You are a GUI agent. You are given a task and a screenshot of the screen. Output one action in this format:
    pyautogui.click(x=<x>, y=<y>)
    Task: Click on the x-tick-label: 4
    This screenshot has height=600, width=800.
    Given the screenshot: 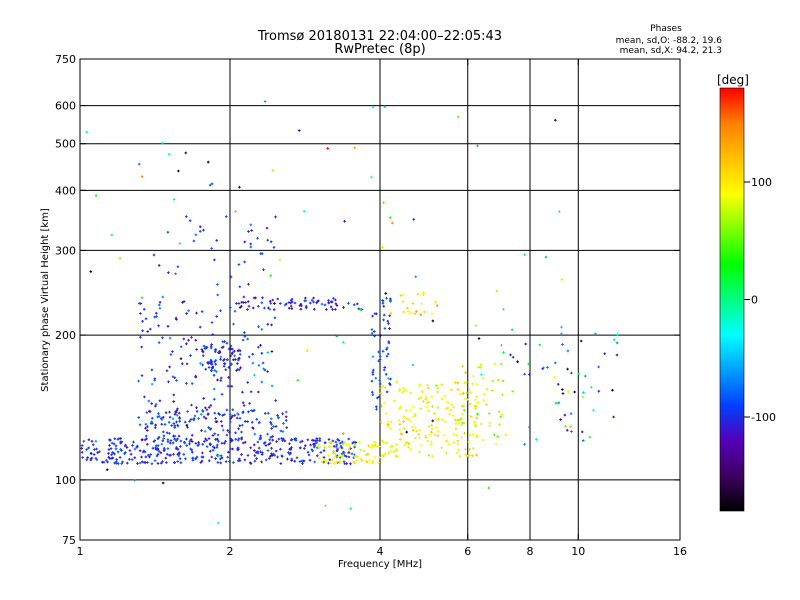 What is the action you would take?
    pyautogui.click(x=380, y=551)
    